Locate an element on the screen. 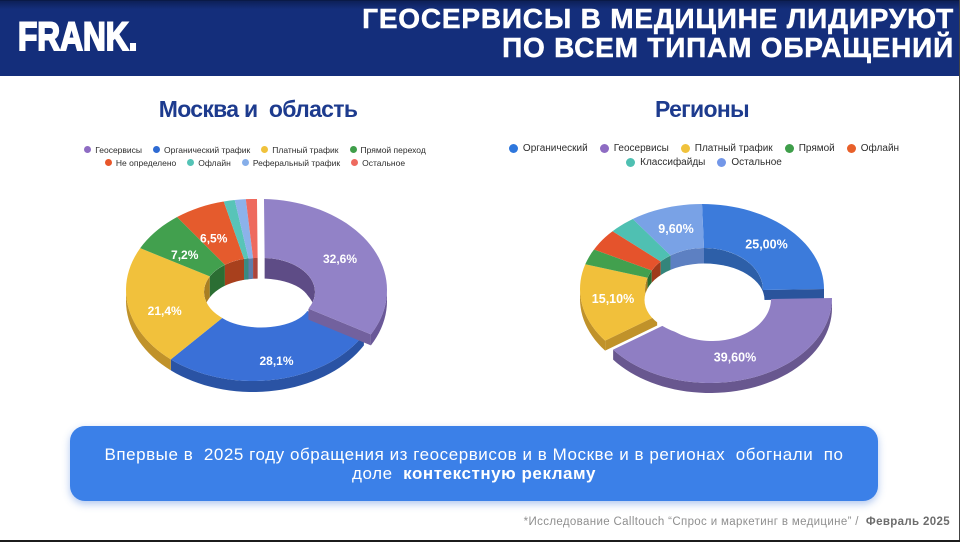  svg-text: 28,1% is located at coordinates (276, 361).